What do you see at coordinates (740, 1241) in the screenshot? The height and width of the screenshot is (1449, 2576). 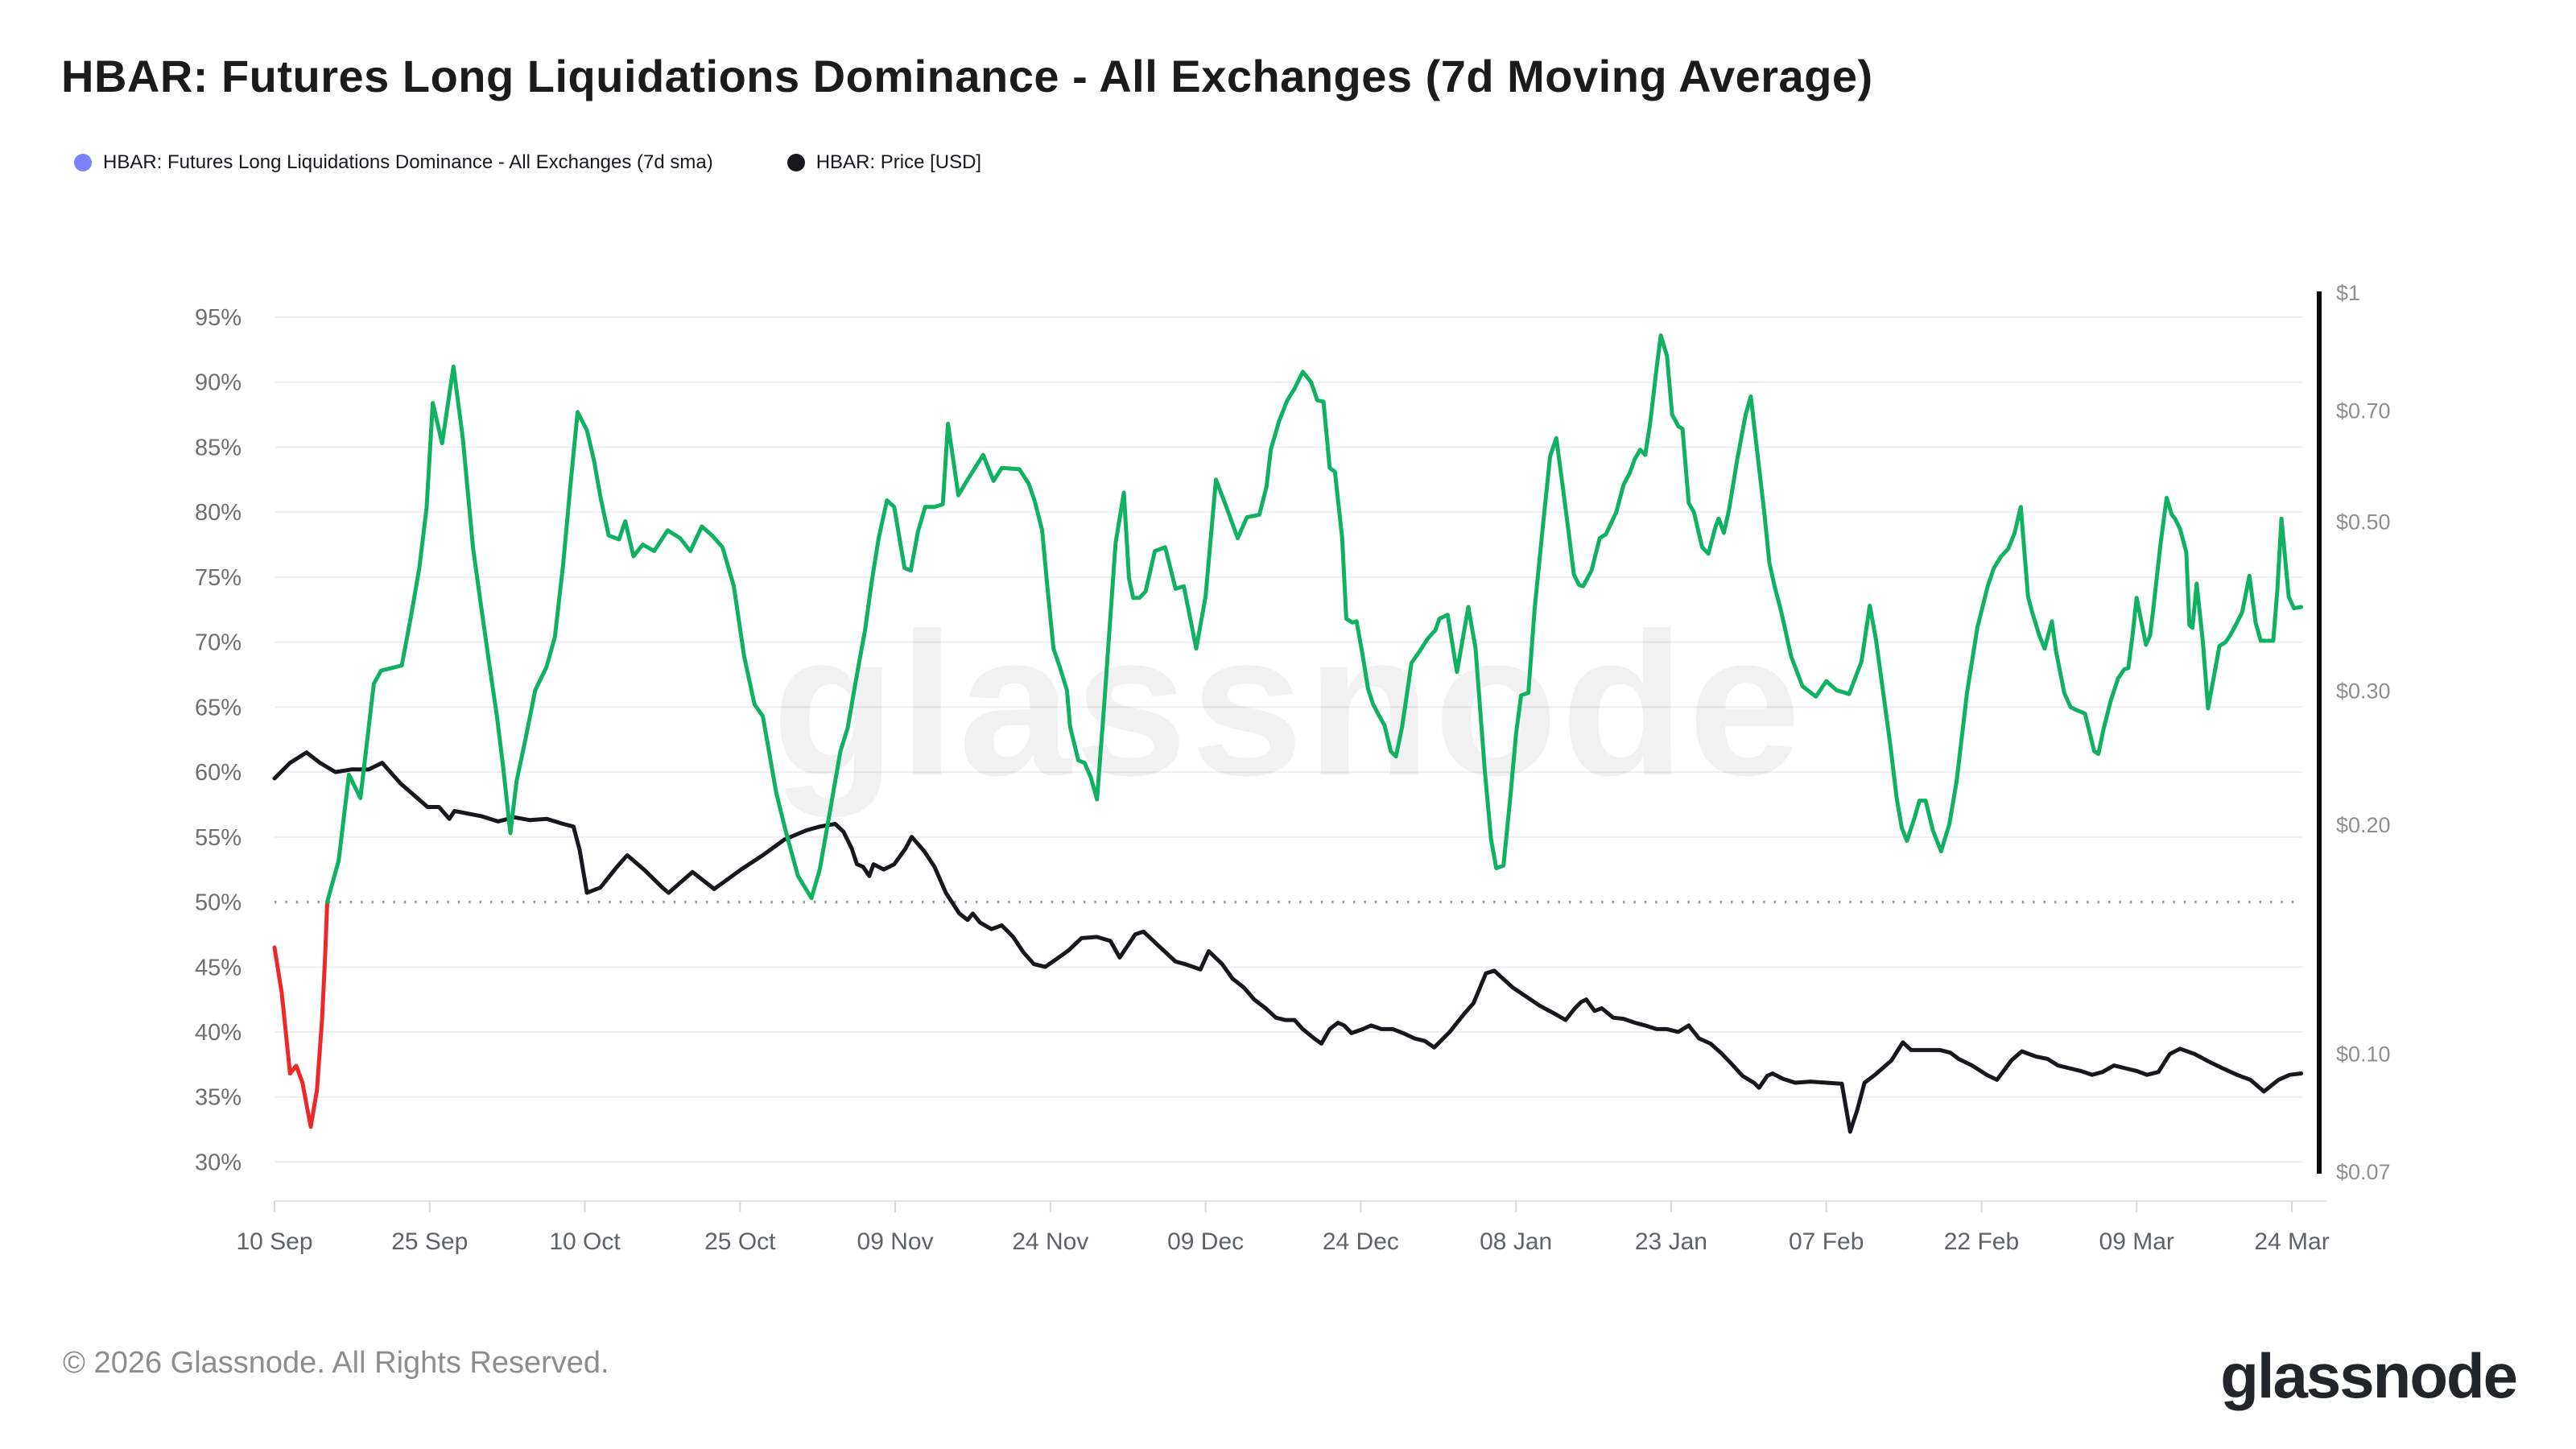 I see `x-axis-label: 25 Oct` at bounding box center [740, 1241].